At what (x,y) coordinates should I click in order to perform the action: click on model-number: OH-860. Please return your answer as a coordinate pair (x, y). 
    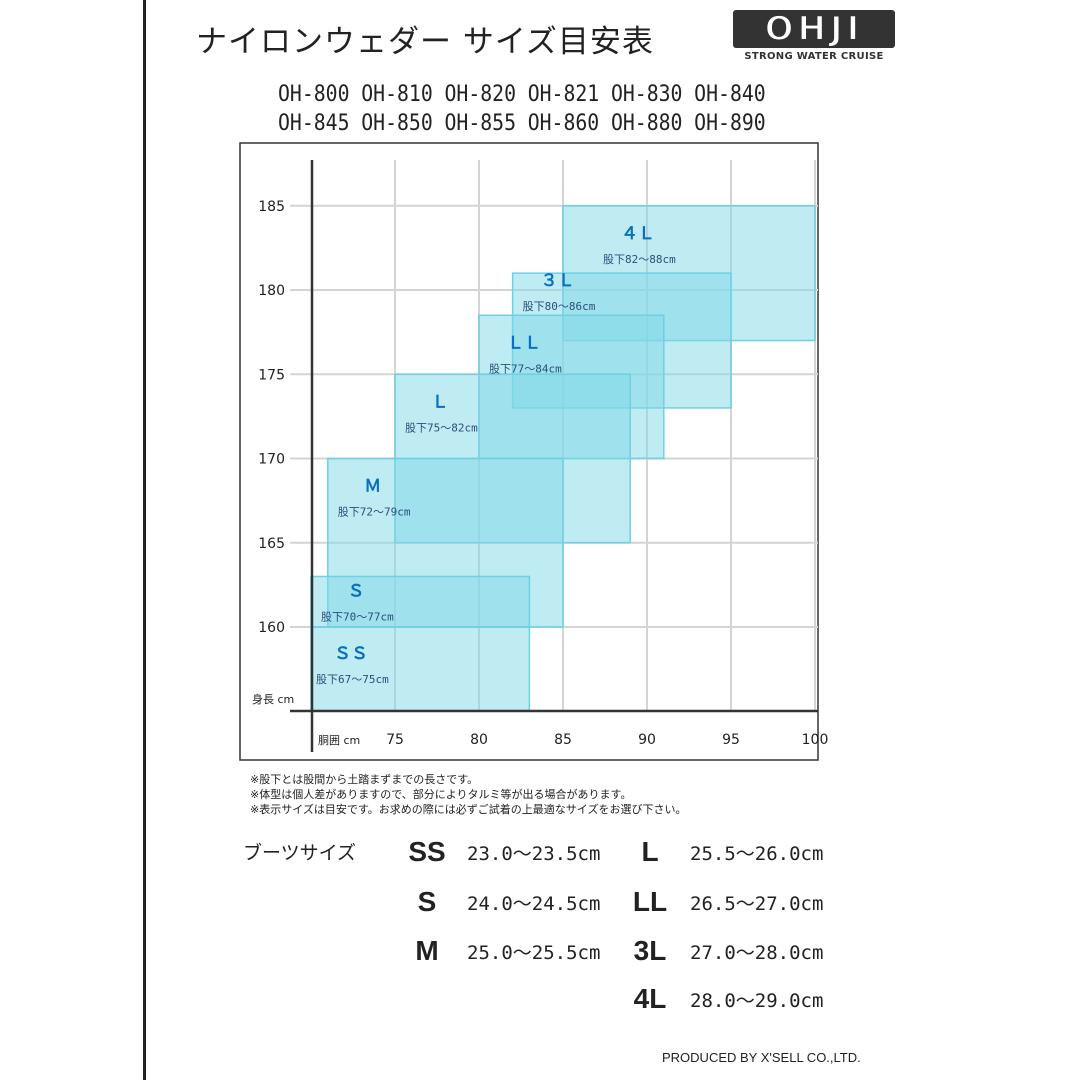
    Looking at the image, I should click on (563, 123).